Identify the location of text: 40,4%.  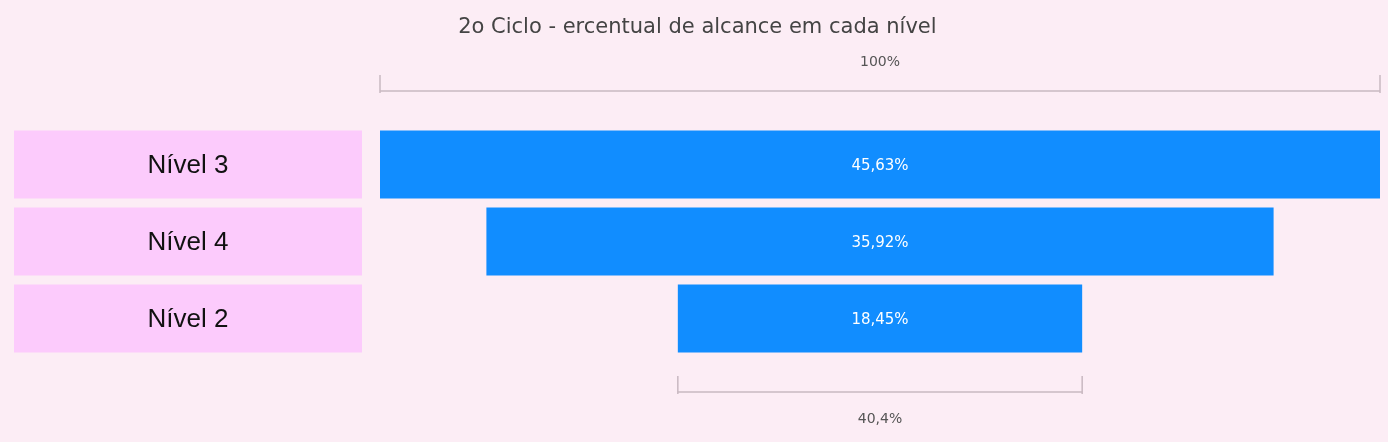
(880, 418).